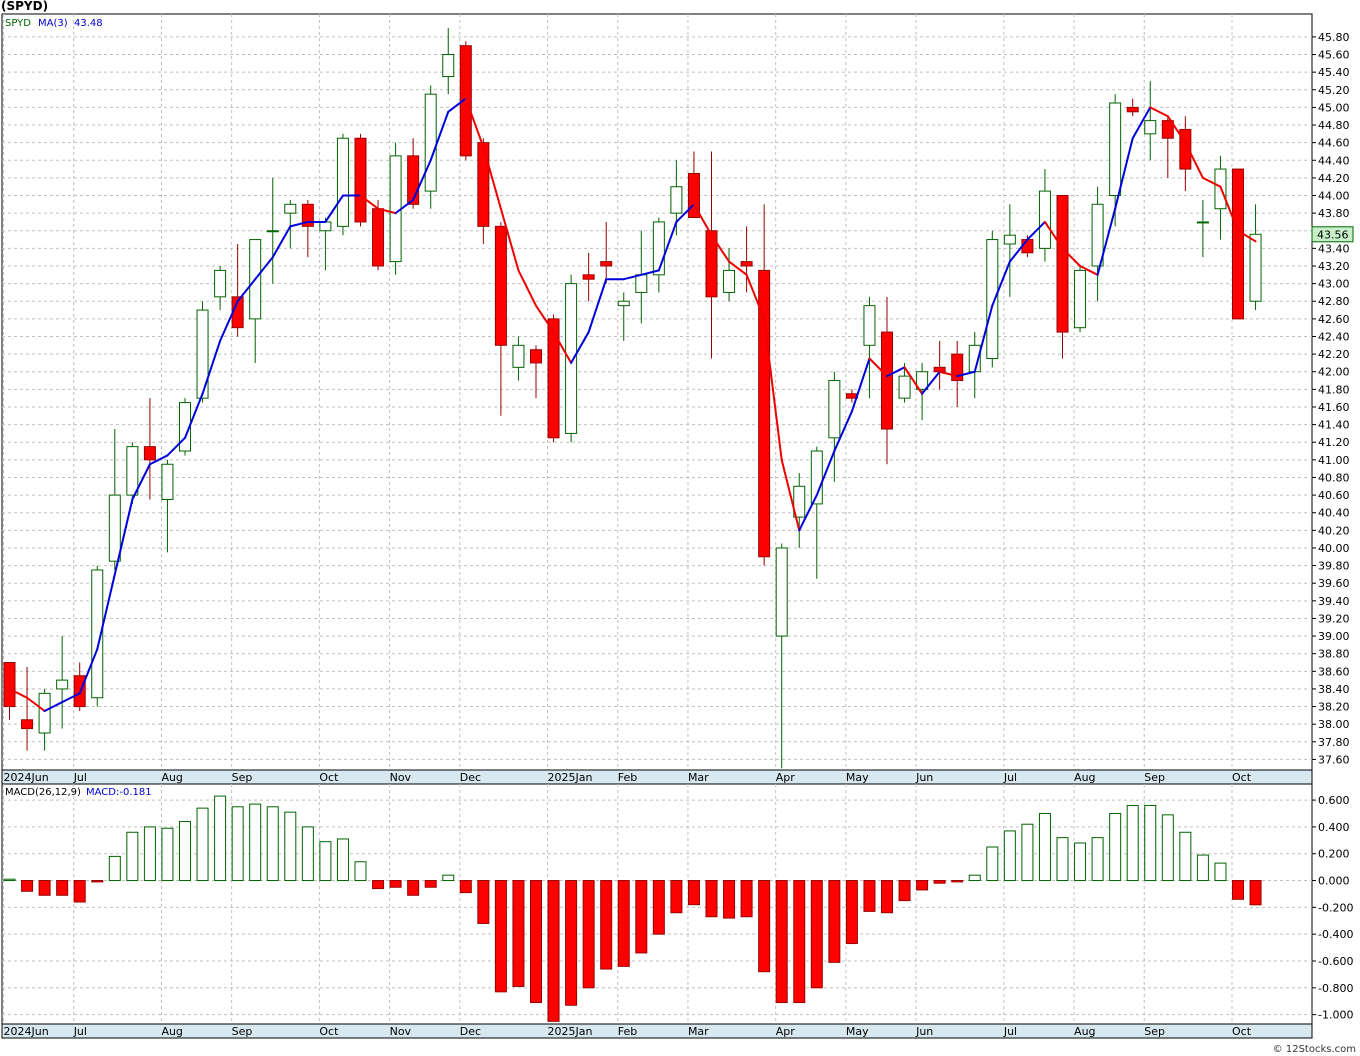 The height and width of the screenshot is (1056, 1360). Describe the element at coordinates (119, 792) in the screenshot. I see `macd-legend-value: MACD:-0.181` at that location.